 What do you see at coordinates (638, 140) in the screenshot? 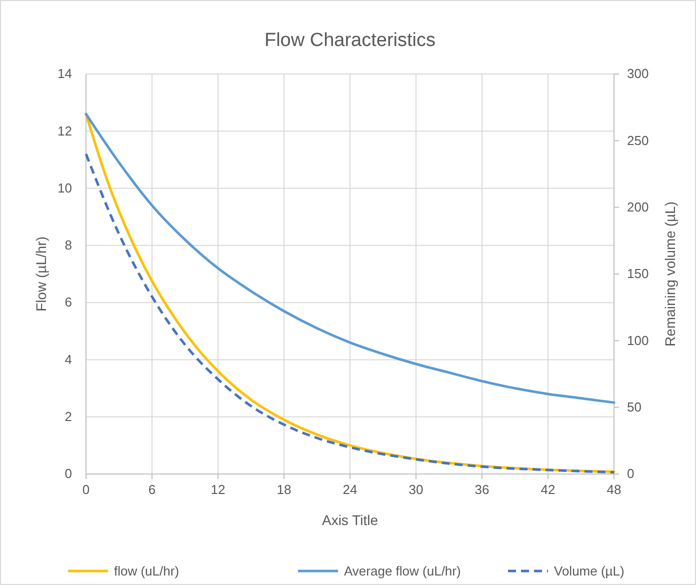
I see `y2-tick-label: 250` at bounding box center [638, 140].